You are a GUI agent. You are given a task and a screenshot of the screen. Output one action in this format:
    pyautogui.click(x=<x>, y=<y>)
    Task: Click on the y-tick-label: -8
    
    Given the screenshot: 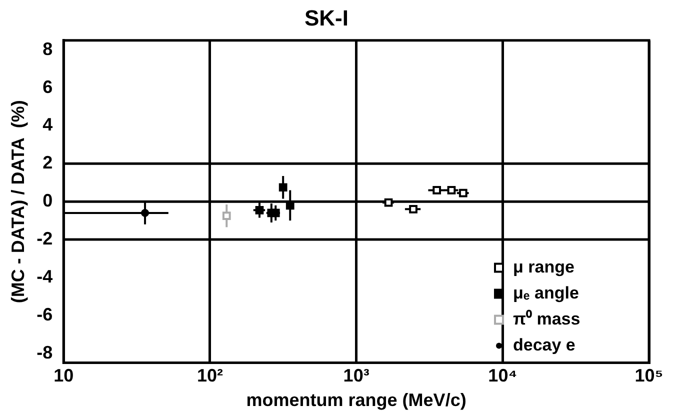 What is the action you would take?
    pyautogui.click(x=44, y=352)
    